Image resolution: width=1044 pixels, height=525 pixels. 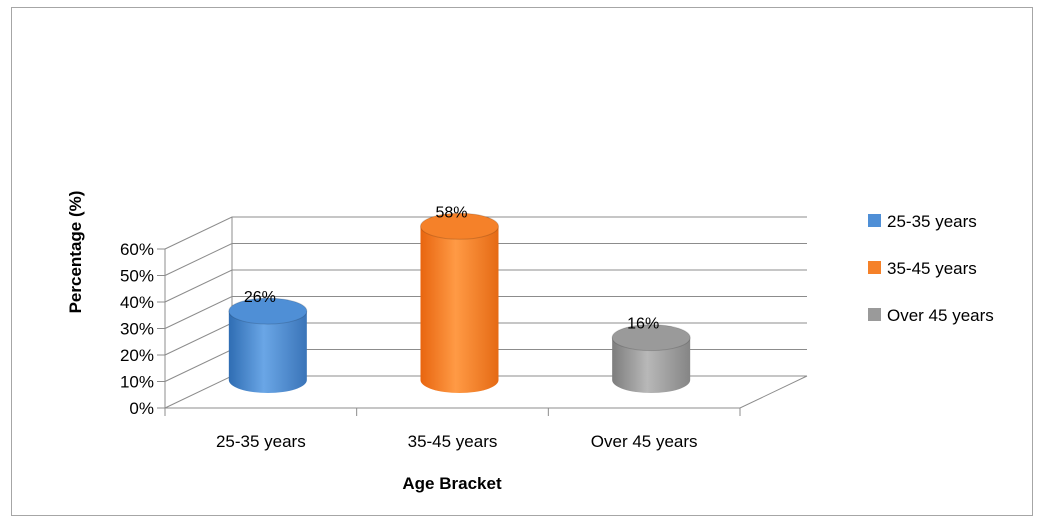 I want to click on y-axis-title: Percentage (%), so click(x=75, y=252).